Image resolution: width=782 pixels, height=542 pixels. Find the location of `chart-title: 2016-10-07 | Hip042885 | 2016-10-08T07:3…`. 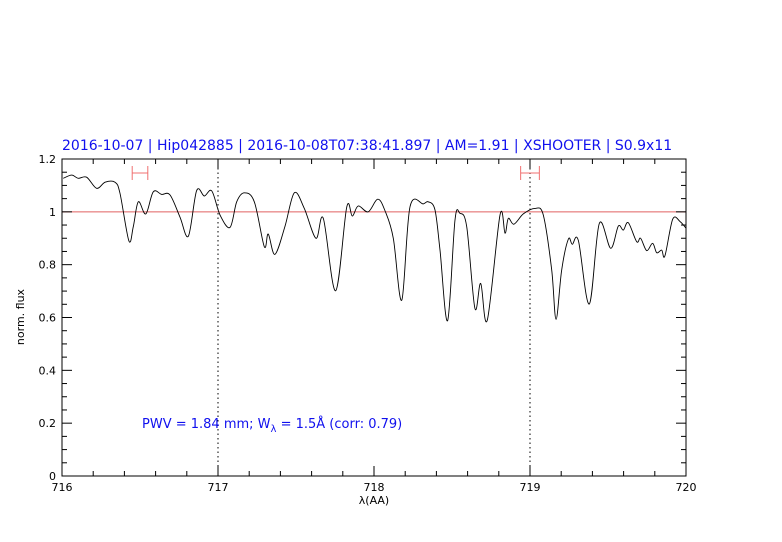

chart-title: 2016-10-07 | Hip042885 | 2016-10-08T07:3… is located at coordinates (367, 146).